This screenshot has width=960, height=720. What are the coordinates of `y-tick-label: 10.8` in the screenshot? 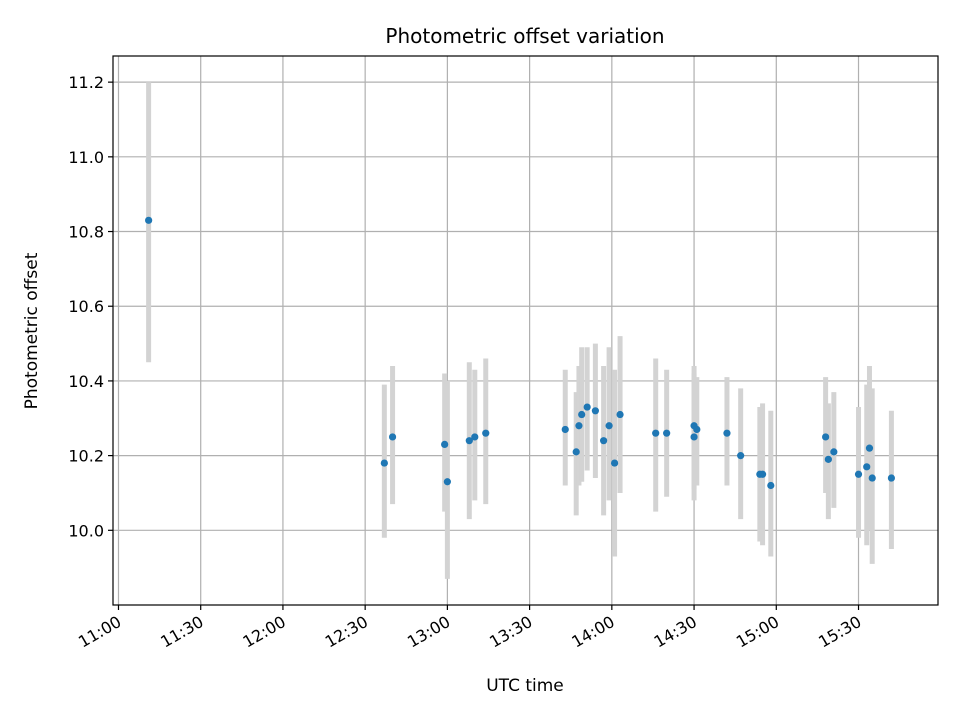 It's located at (86, 232).